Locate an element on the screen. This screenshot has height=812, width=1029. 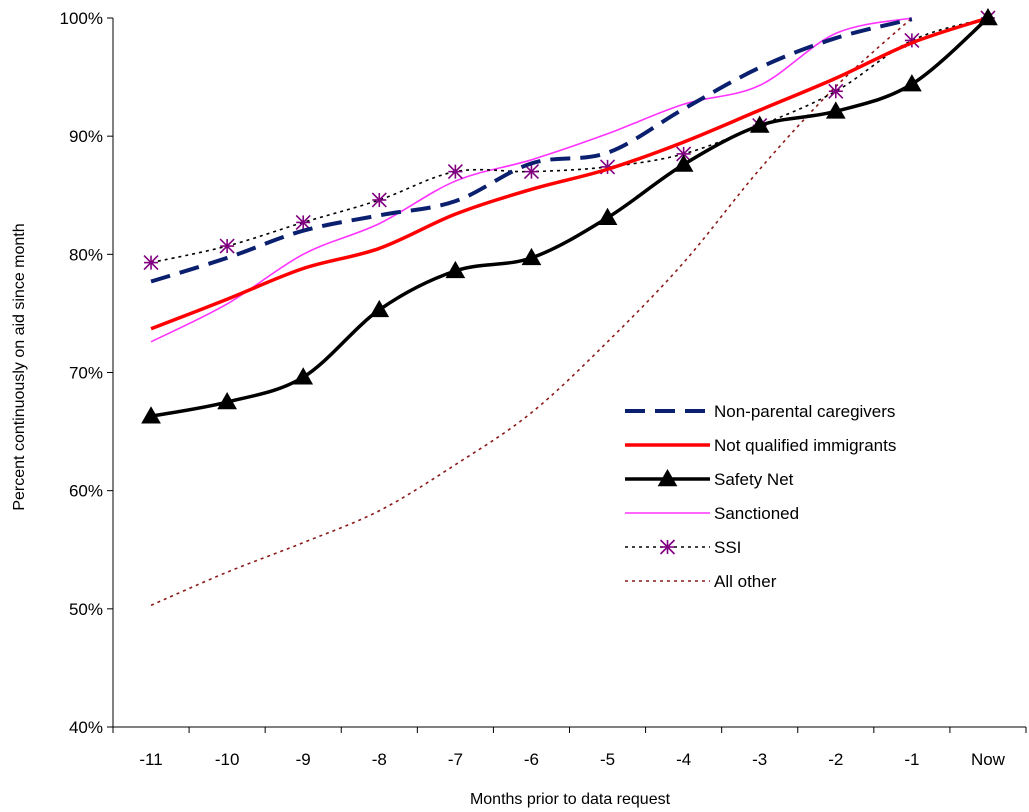
legend-item-sanctioned: Sanctioned is located at coordinates (712, 513).